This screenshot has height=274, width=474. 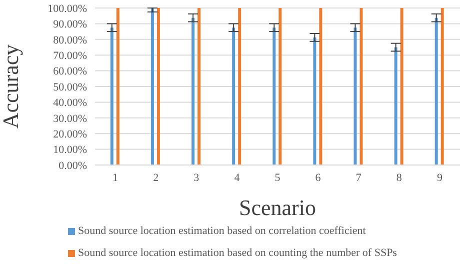 What do you see at coordinates (277, 207) in the screenshot?
I see `x-axis-title: Scenario` at bounding box center [277, 207].